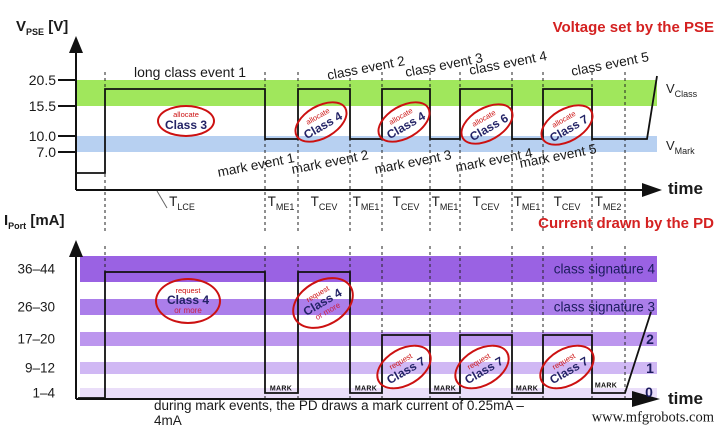 This screenshot has height=429, width=724. I want to click on class-signature-0-label: 0, so click(649, 392).